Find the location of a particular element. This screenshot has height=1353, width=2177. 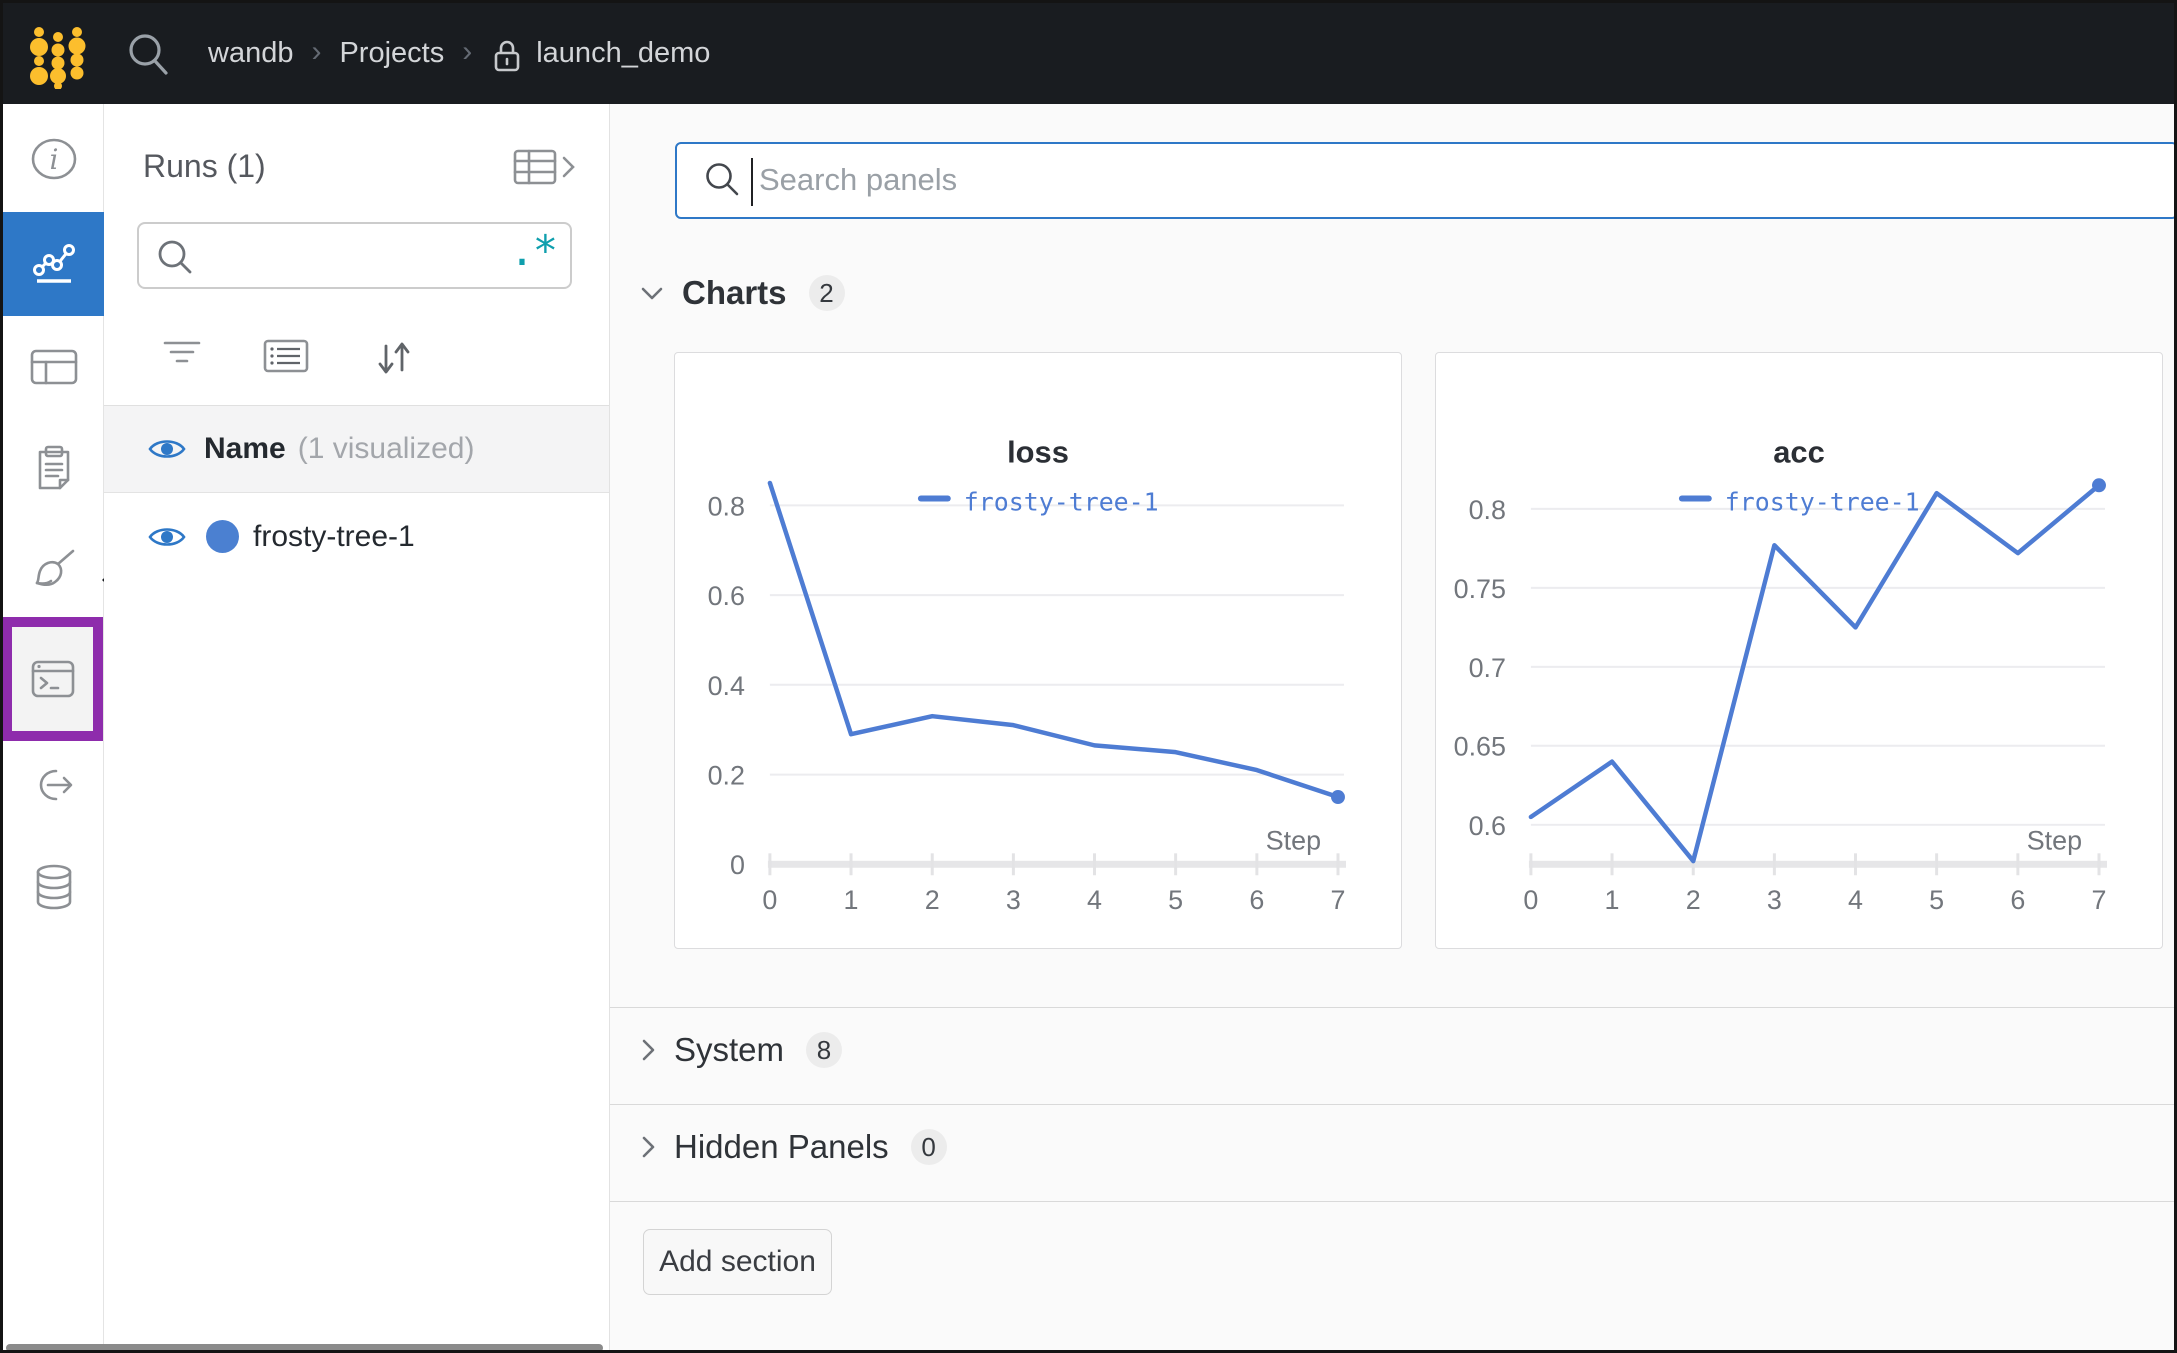

breadcrumb-projects: Projects is located at coordinates (392, 53).